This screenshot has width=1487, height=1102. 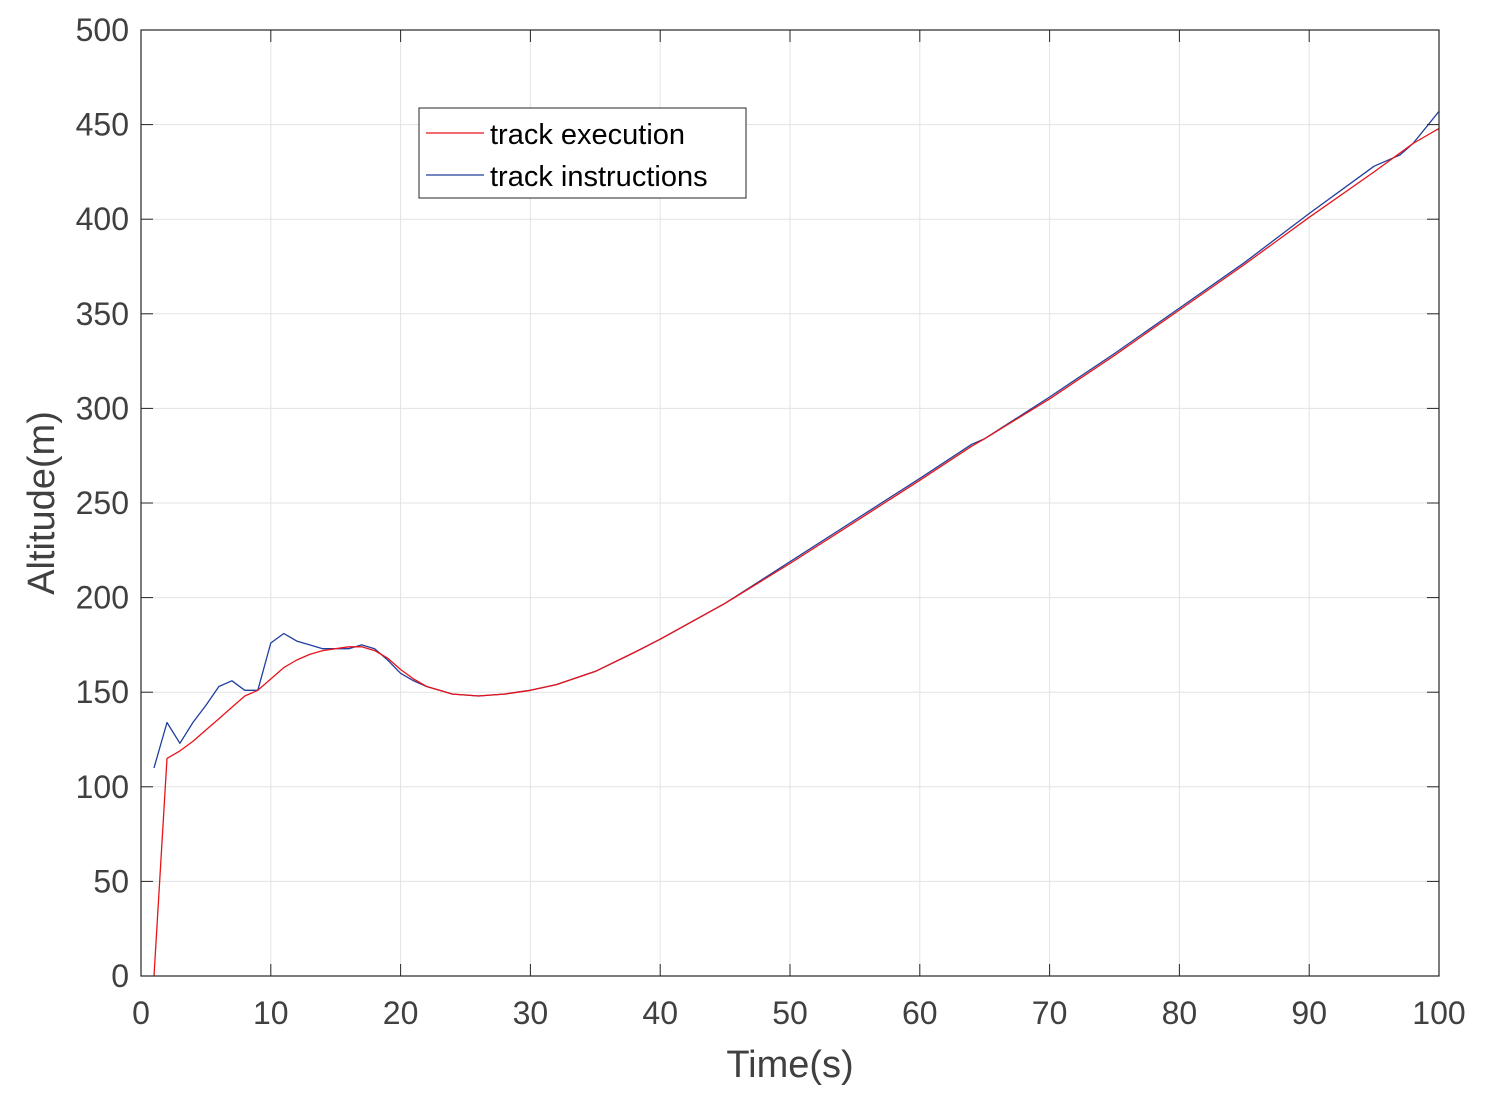 I want to click on y-tick-label: 150, so click(x=102, y=692).